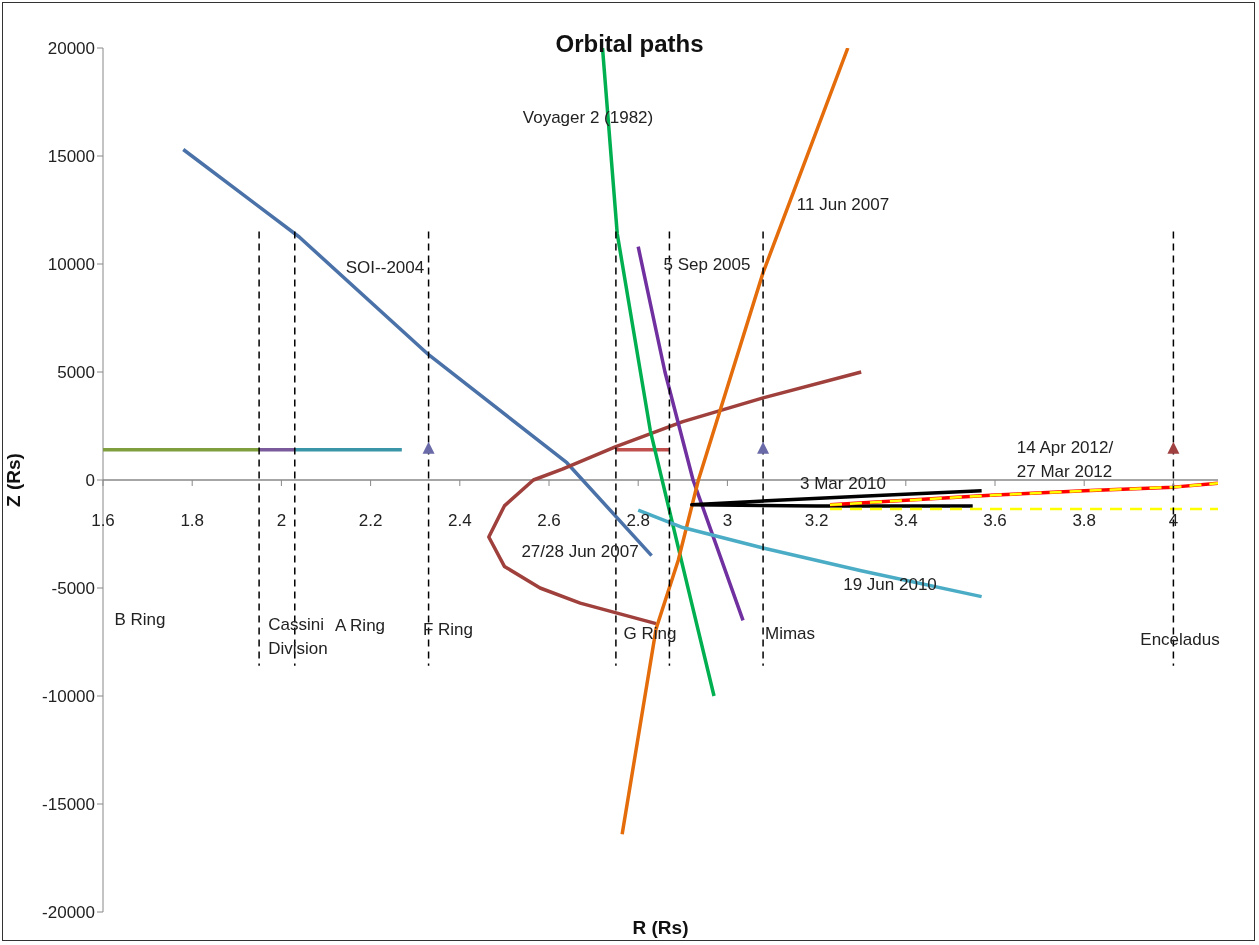 Image resolution: width=1259 pixels, height=945 pixels. I want to click on chart-title: Orbital paths, so click(629, 43).